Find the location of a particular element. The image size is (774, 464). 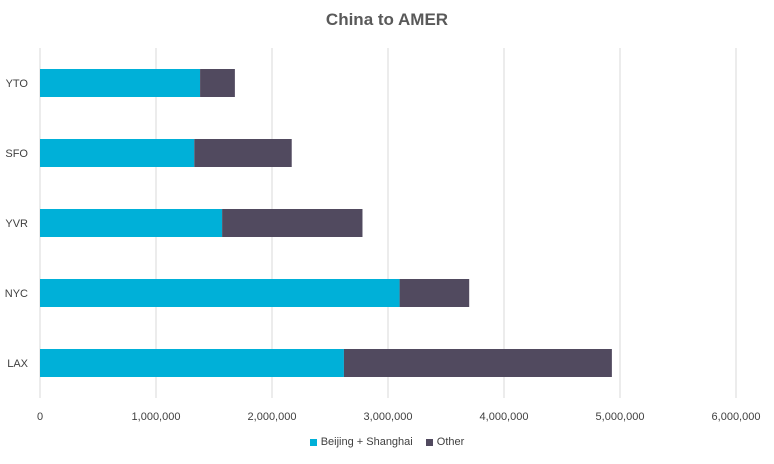

legend: Beijing + Shanghai Other is located at coordinates (387, 442).